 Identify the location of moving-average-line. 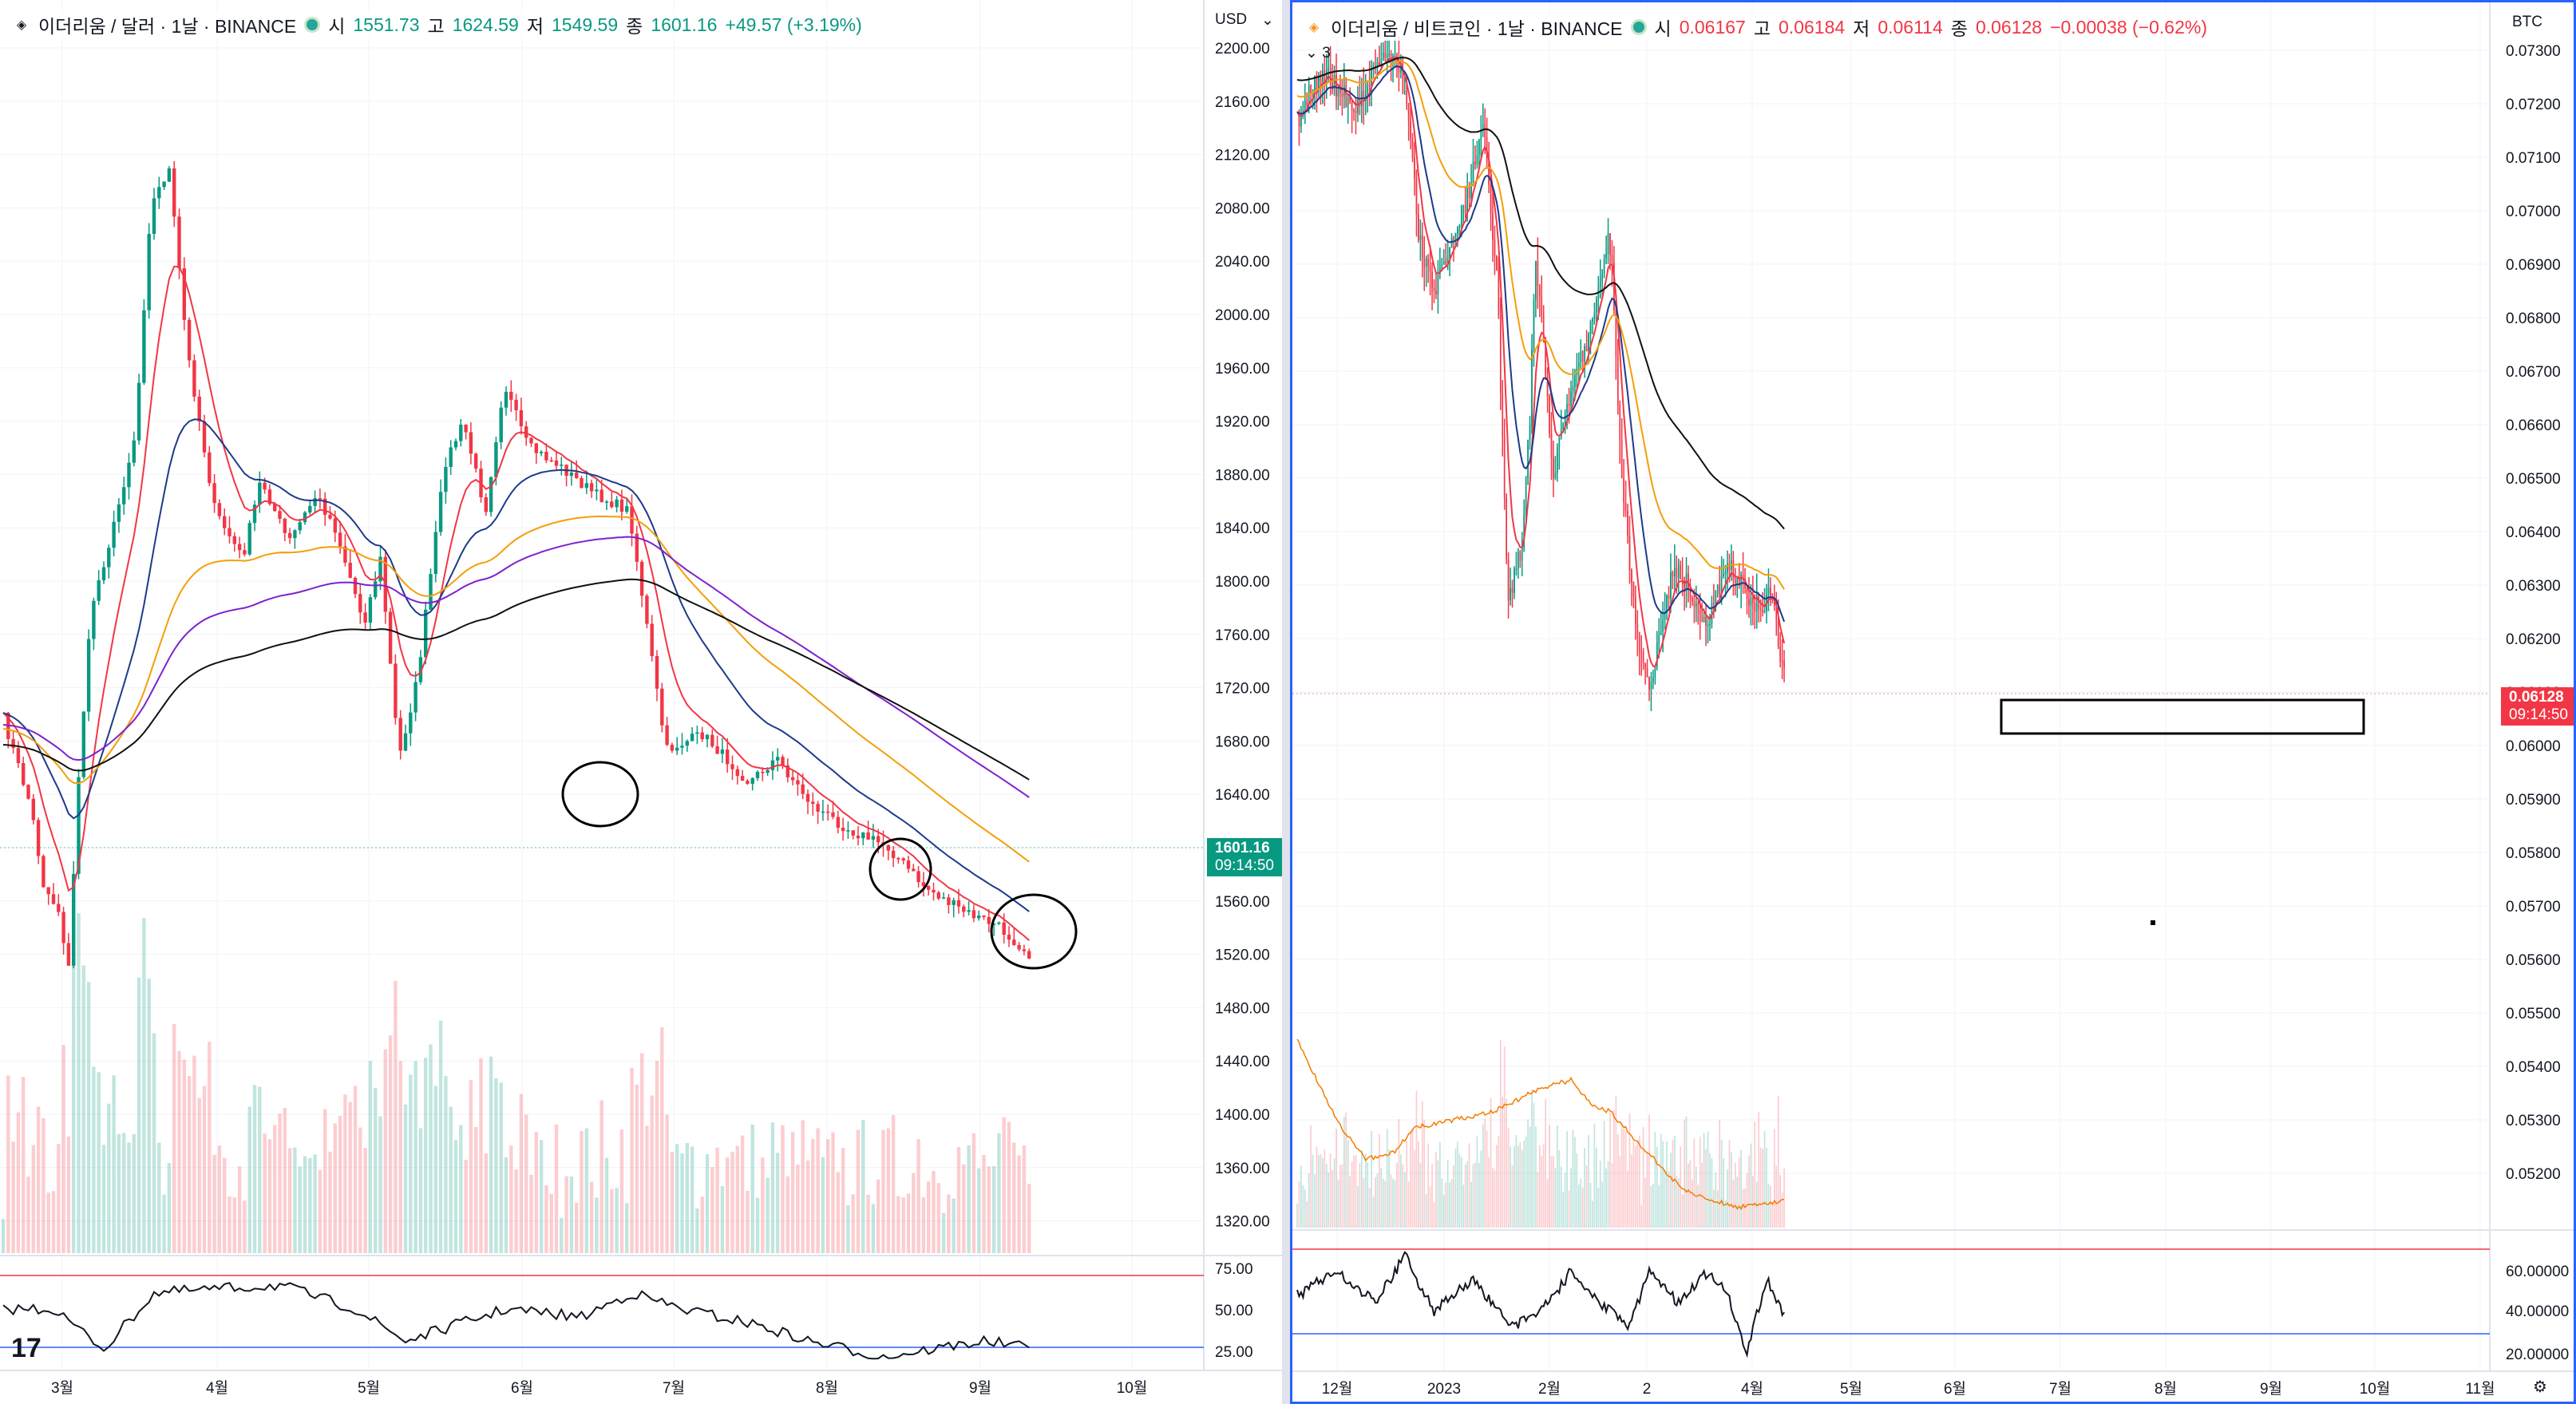
(1541, 325).